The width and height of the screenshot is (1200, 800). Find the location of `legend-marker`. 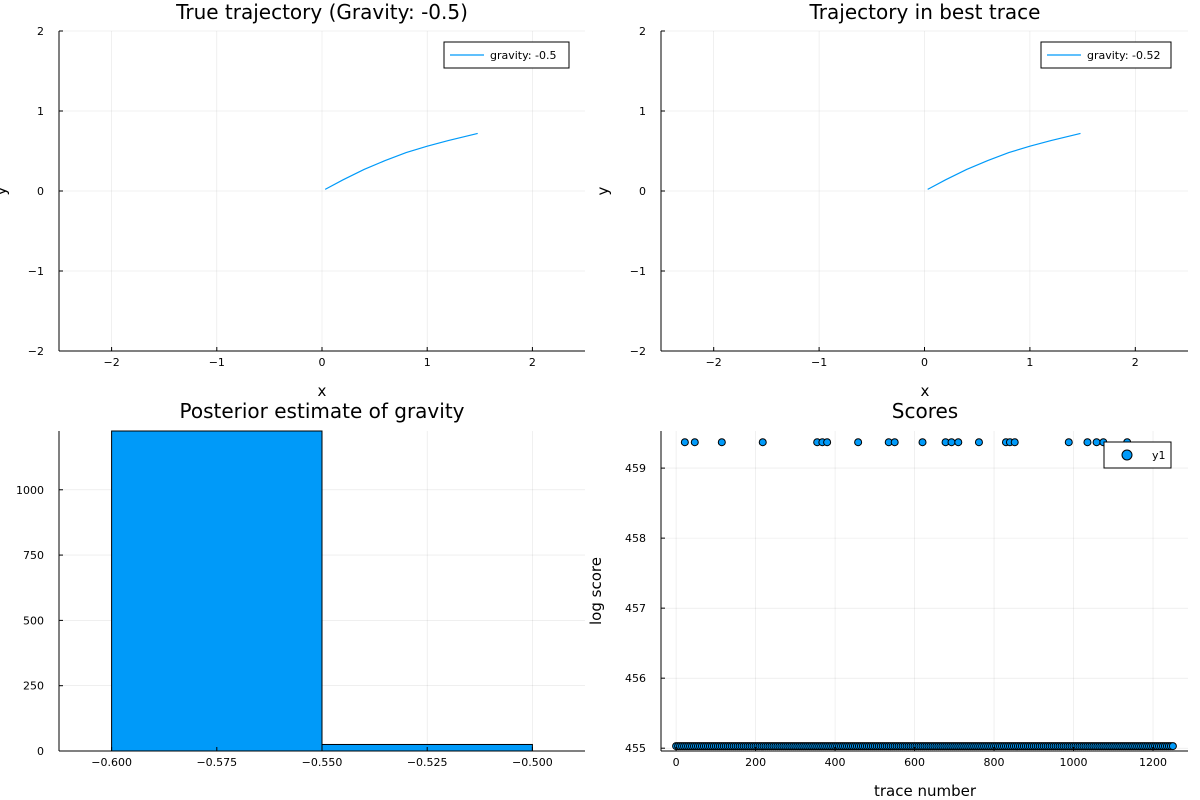

legend-marker is located at coordinates (1127, 455).